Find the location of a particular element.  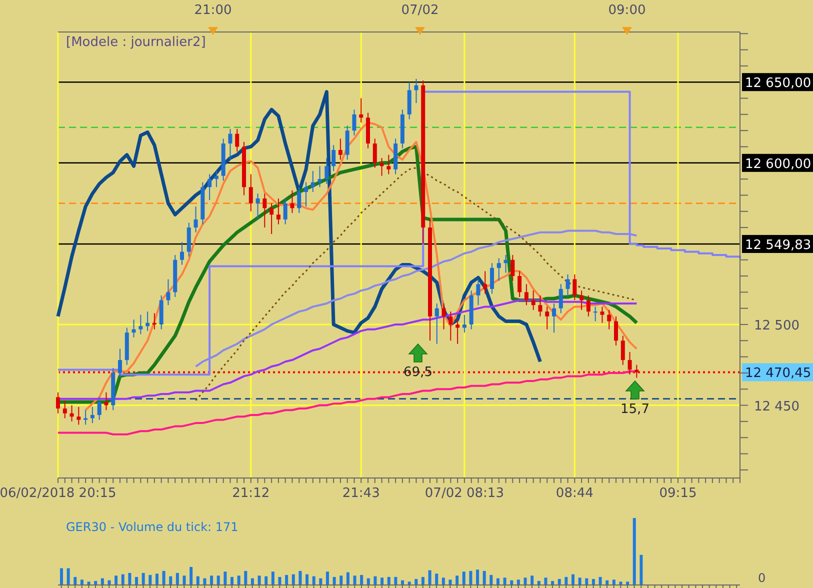

annotation: 69,5 is located at coordinates (418, 372).